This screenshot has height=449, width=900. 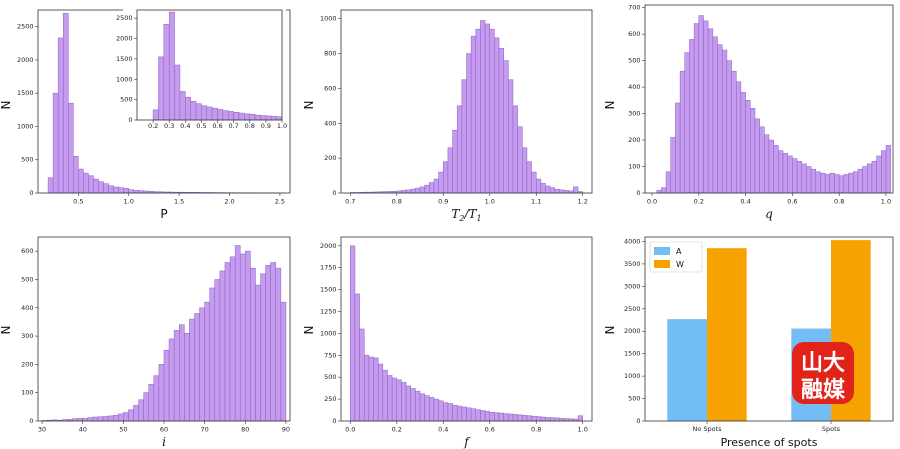 I want to click on x-tick-label: 0.2, so click(x=153, y=126).